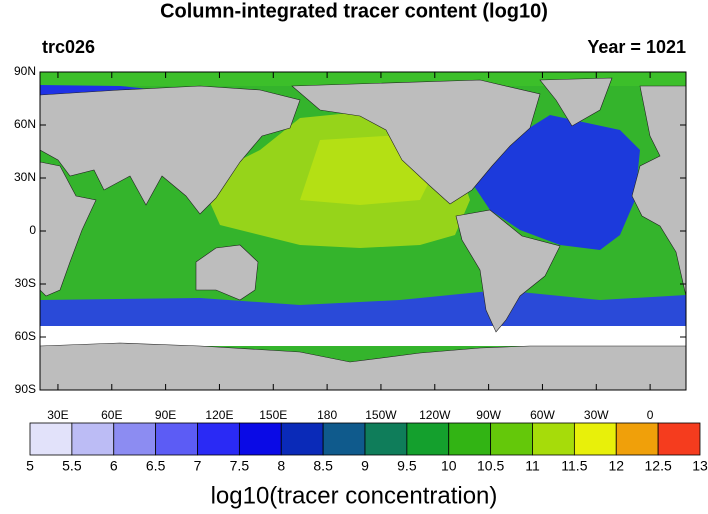  Describe the element at coordinates (435, 415) in the screenshot. I see `lon-label: 120W` at that location.